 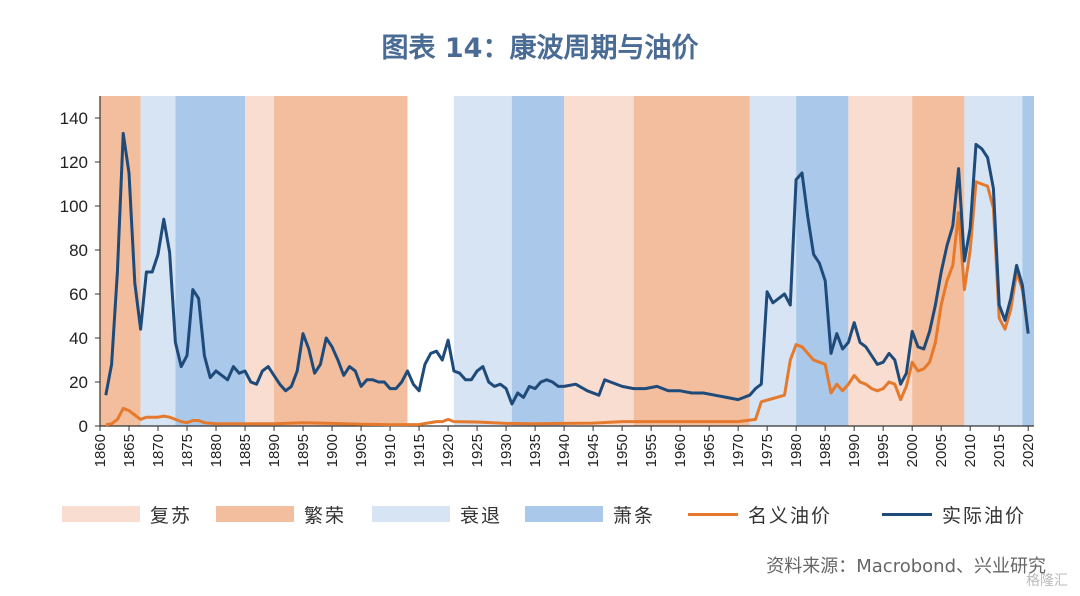 I want to click on legend-swatch-prosperity, so click(x=255, y=514).